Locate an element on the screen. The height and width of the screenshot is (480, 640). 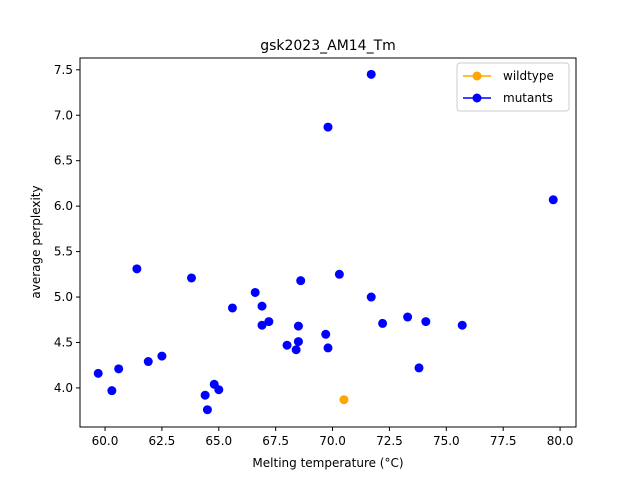
y-tick-label: 5.0 is located at coordinates (63, 297).